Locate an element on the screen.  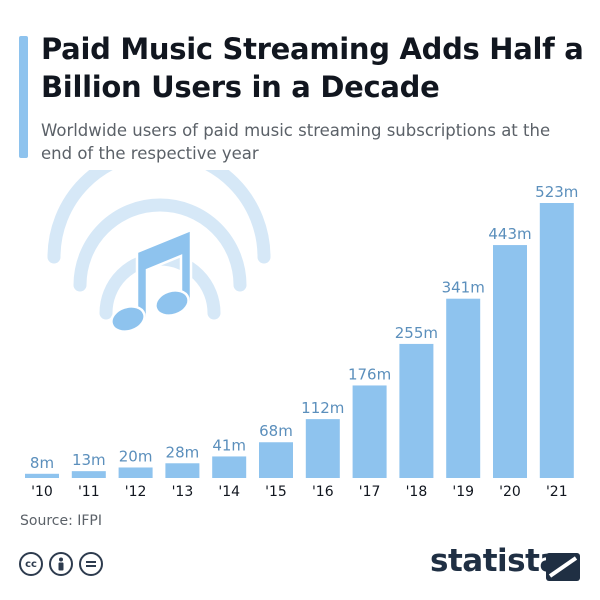
cc-icon: cc is located at coordinates (31, 564).